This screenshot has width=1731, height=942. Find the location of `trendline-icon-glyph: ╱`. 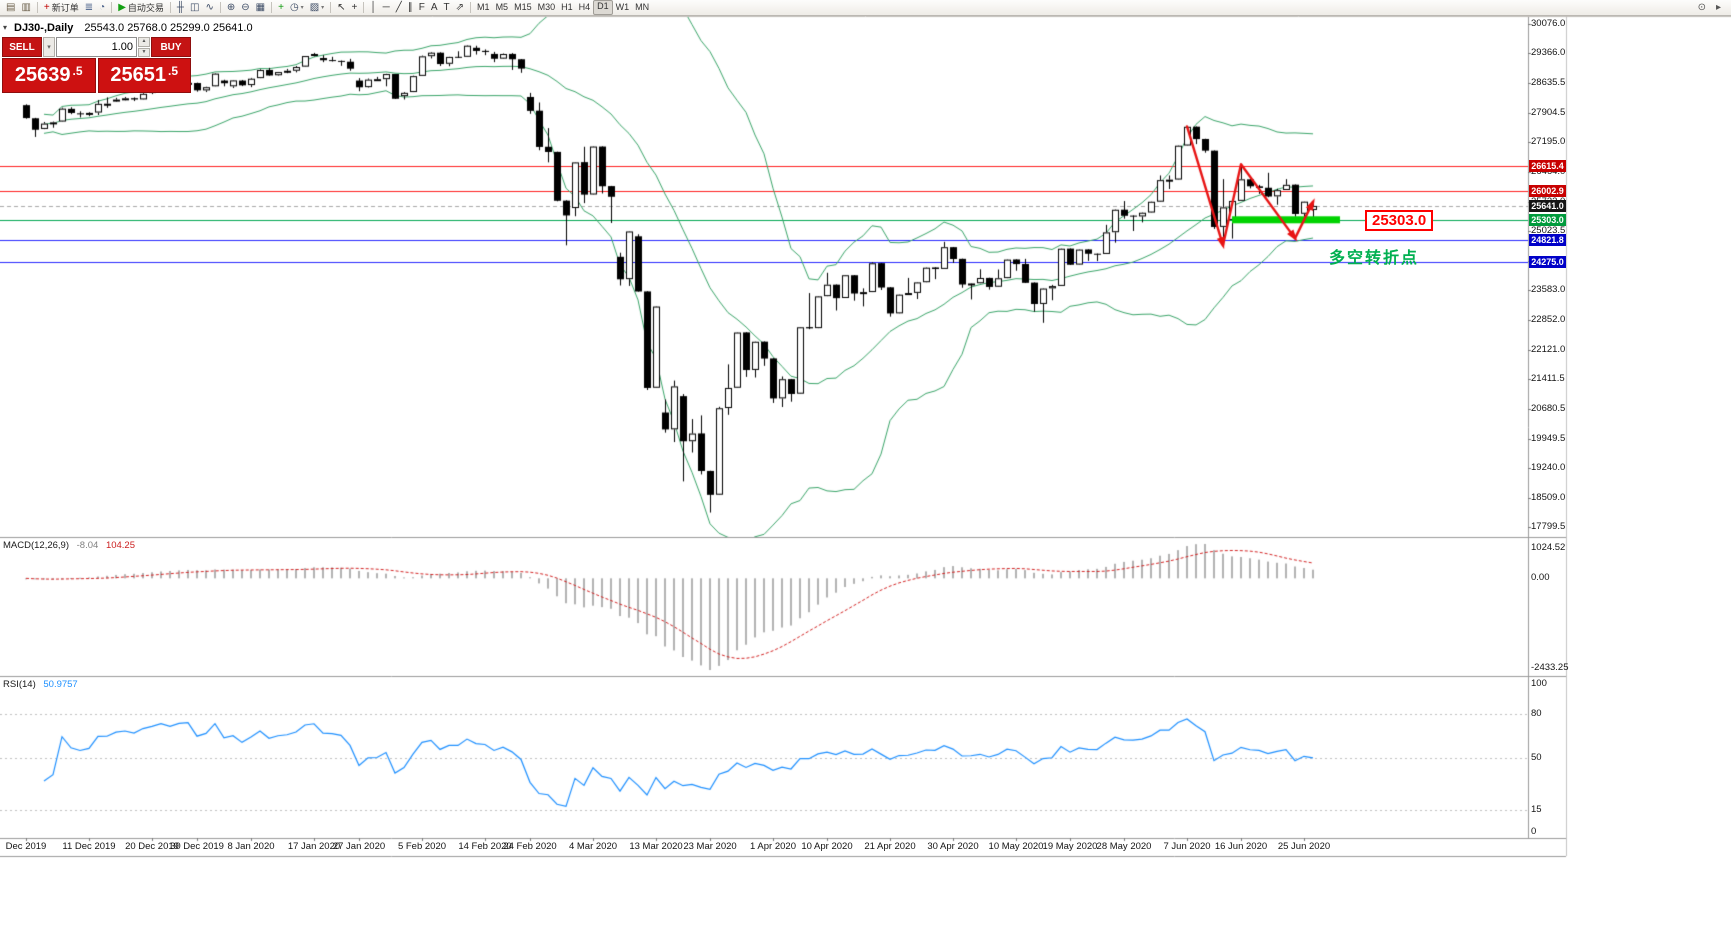

trendline-icon-glyph: ╱ is located at coordinates (398, 7).